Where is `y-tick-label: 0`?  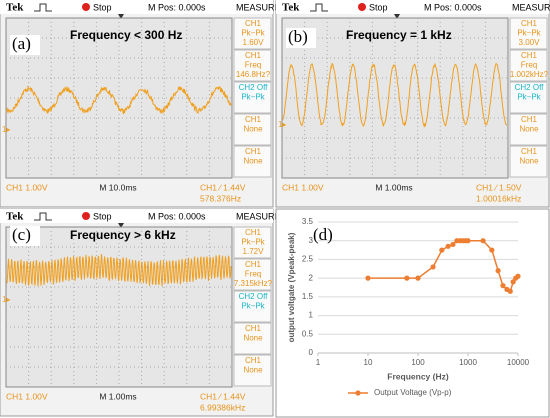
y-tick-label: 0 is located at coordinates (311, 352).